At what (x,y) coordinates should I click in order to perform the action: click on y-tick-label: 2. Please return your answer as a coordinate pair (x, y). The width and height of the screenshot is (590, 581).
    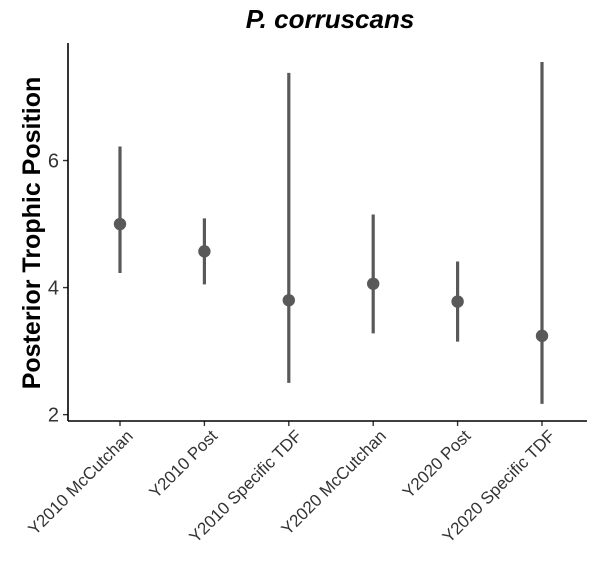
    Looking at the image, I should click on (53, 416).